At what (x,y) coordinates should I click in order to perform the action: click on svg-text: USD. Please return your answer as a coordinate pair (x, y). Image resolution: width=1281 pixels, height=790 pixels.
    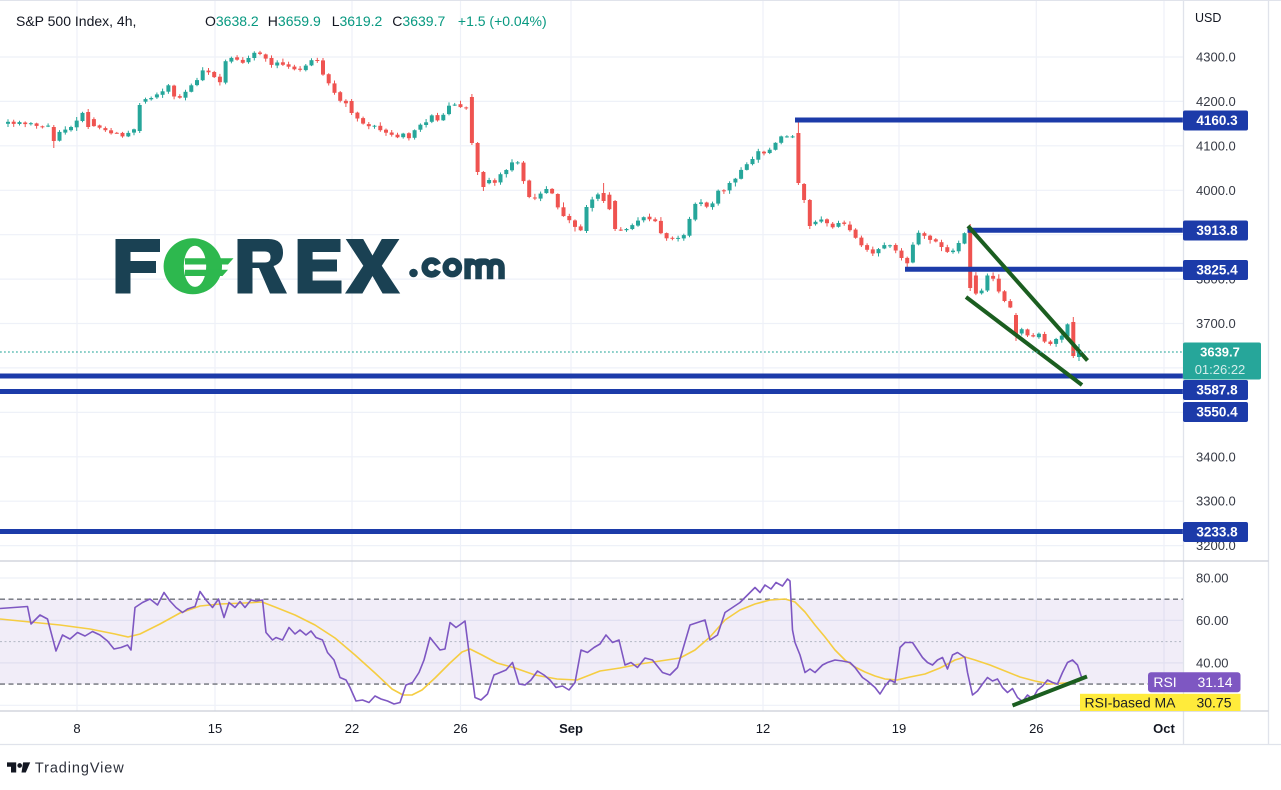
    Looking at the image, I should click on (1208, 18).